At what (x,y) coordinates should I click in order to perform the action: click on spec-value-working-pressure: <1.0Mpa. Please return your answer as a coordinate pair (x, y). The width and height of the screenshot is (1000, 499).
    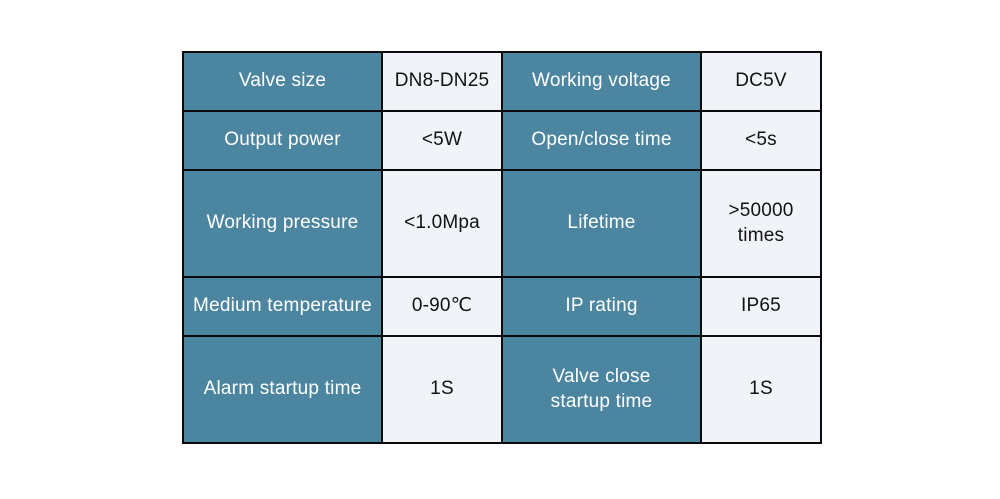
    Looking at the image, I should click on (442, 224).